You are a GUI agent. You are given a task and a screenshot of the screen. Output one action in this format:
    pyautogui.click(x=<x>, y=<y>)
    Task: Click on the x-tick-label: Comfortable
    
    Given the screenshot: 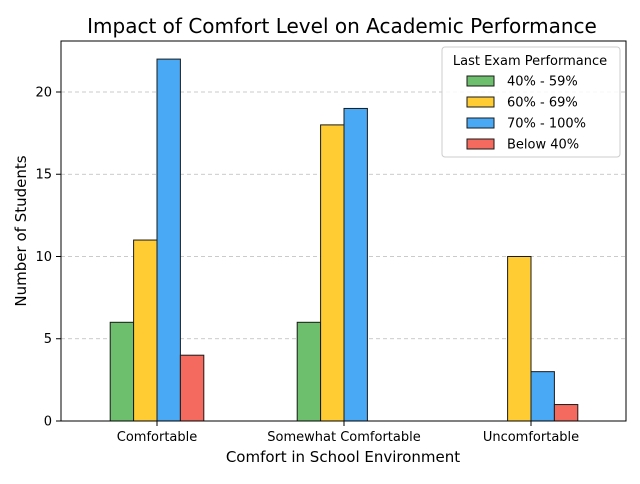 What is the action you would take?
    pyautogui.click(x=157, y=437)
    